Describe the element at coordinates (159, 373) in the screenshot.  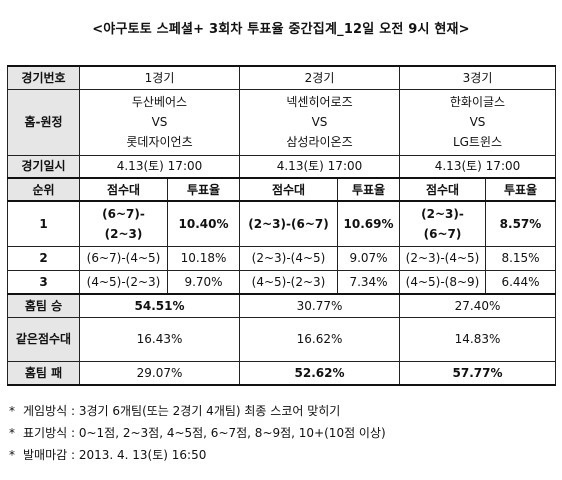
I see `game-1-home-loss: 29.07%` at that location.